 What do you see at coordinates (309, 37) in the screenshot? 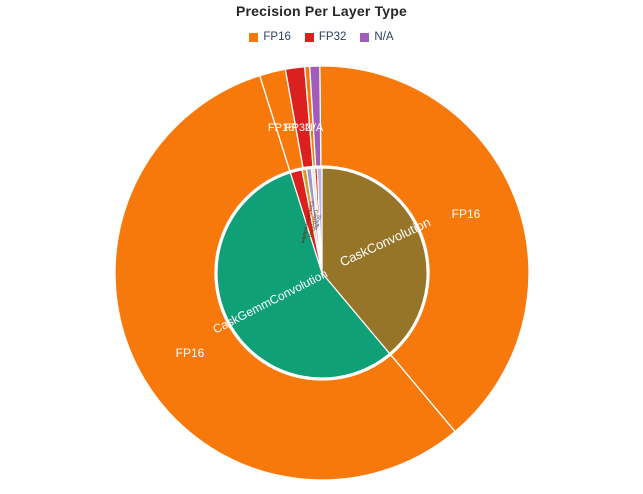
I see `legend-swatch-fp32-icon` at bounding box center [309, 37].